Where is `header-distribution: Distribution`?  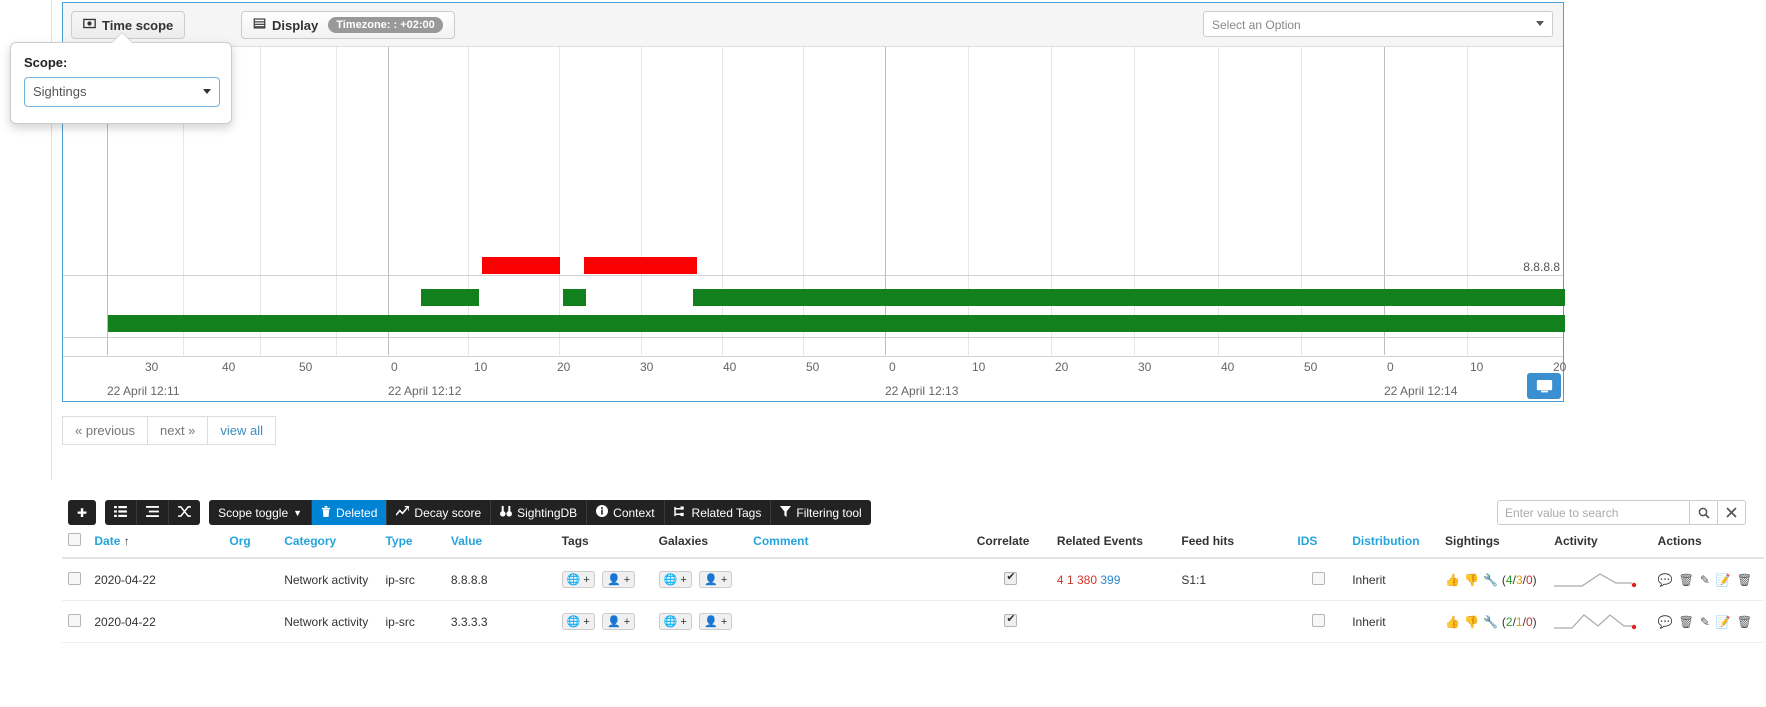 header-distribution: Distribution is located at coordinates (1393, 543).